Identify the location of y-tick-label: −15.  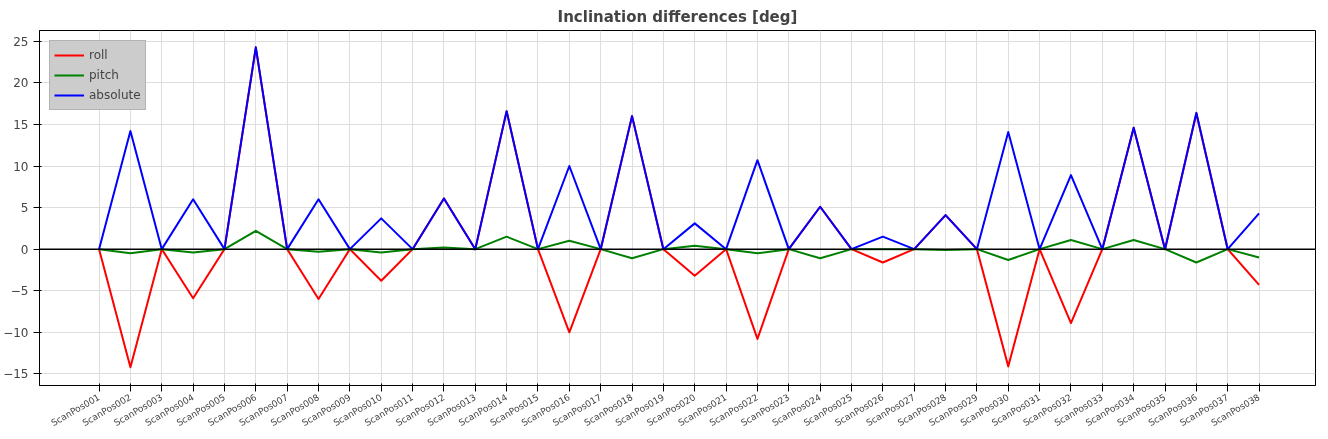
(16, 374).